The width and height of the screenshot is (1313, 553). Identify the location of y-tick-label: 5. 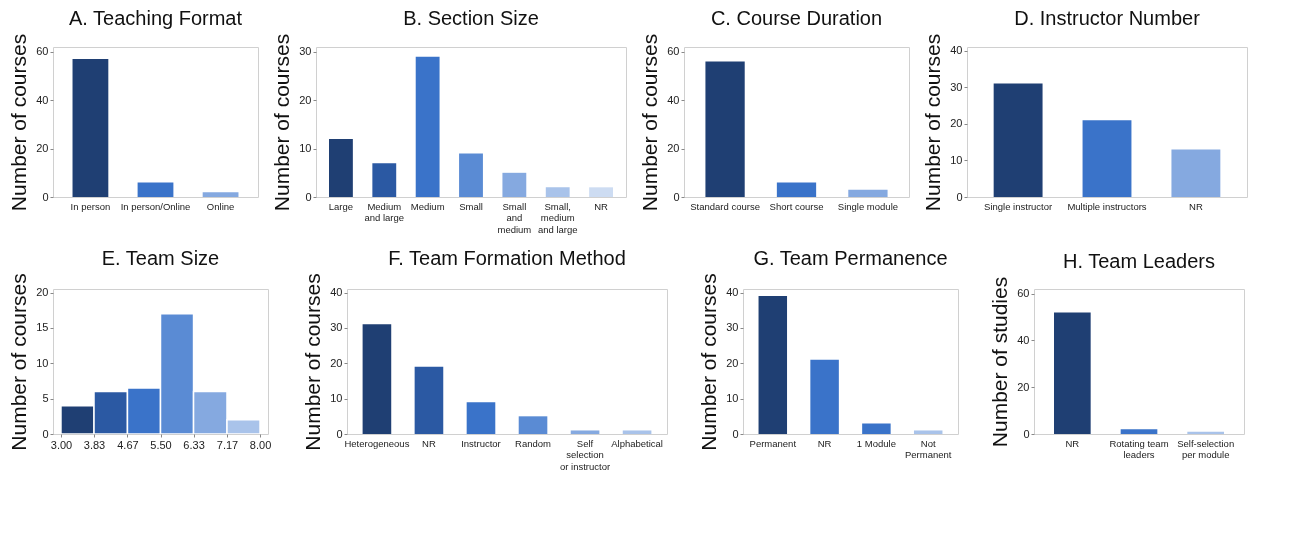
(45, 398).